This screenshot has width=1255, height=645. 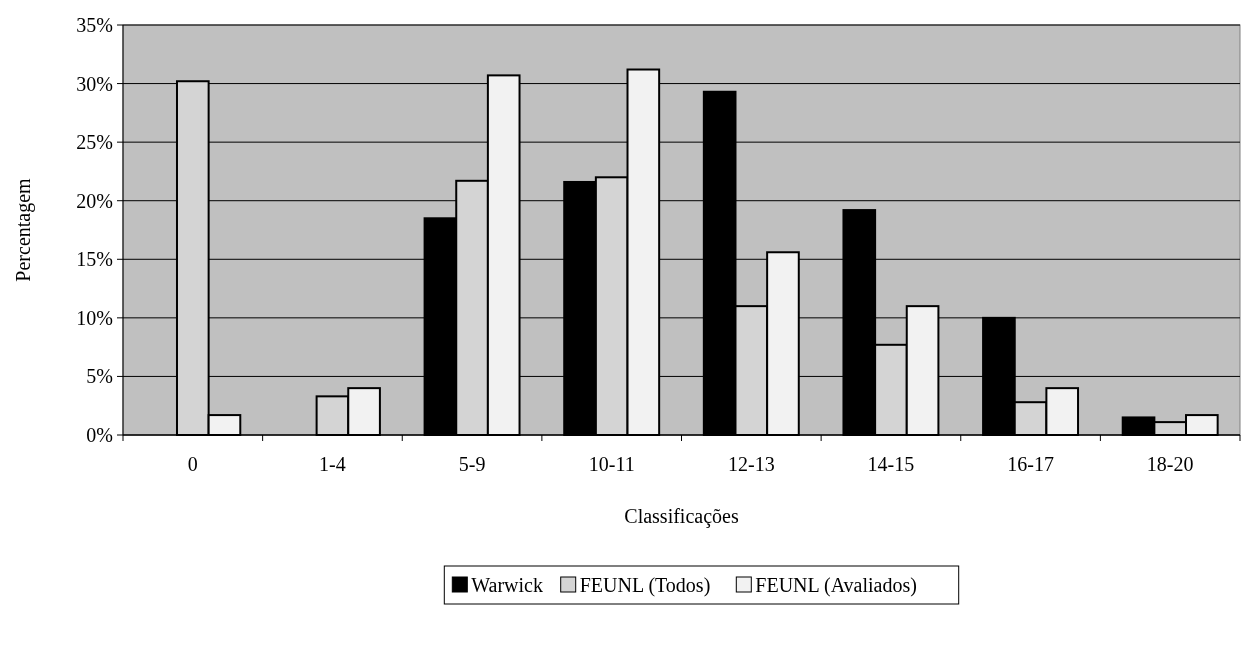 What do you see at coordinates (645, 585) in the screenshot?
I see `legend-label: FEUNL (Todos)` at bounding box center [645, 585].